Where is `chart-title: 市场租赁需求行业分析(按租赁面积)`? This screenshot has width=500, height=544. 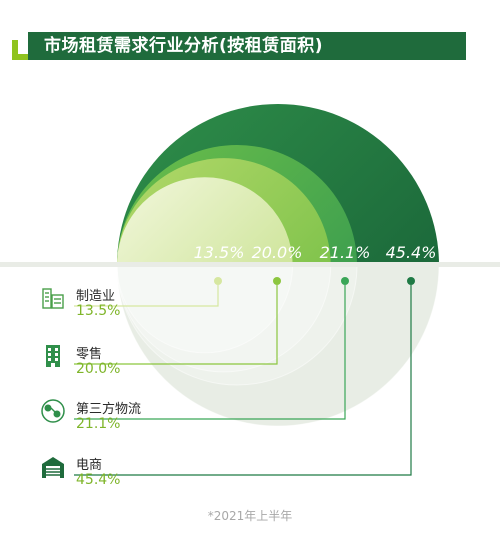 chart-title: 市场租赁需求行业分析(按租赁面积) is located at coordinates (184, 46).